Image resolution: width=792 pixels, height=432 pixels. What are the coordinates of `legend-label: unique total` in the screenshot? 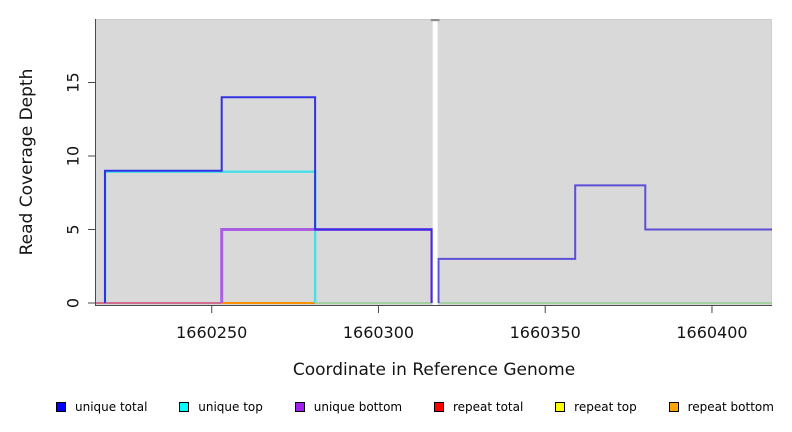 It's located at (111, 407).